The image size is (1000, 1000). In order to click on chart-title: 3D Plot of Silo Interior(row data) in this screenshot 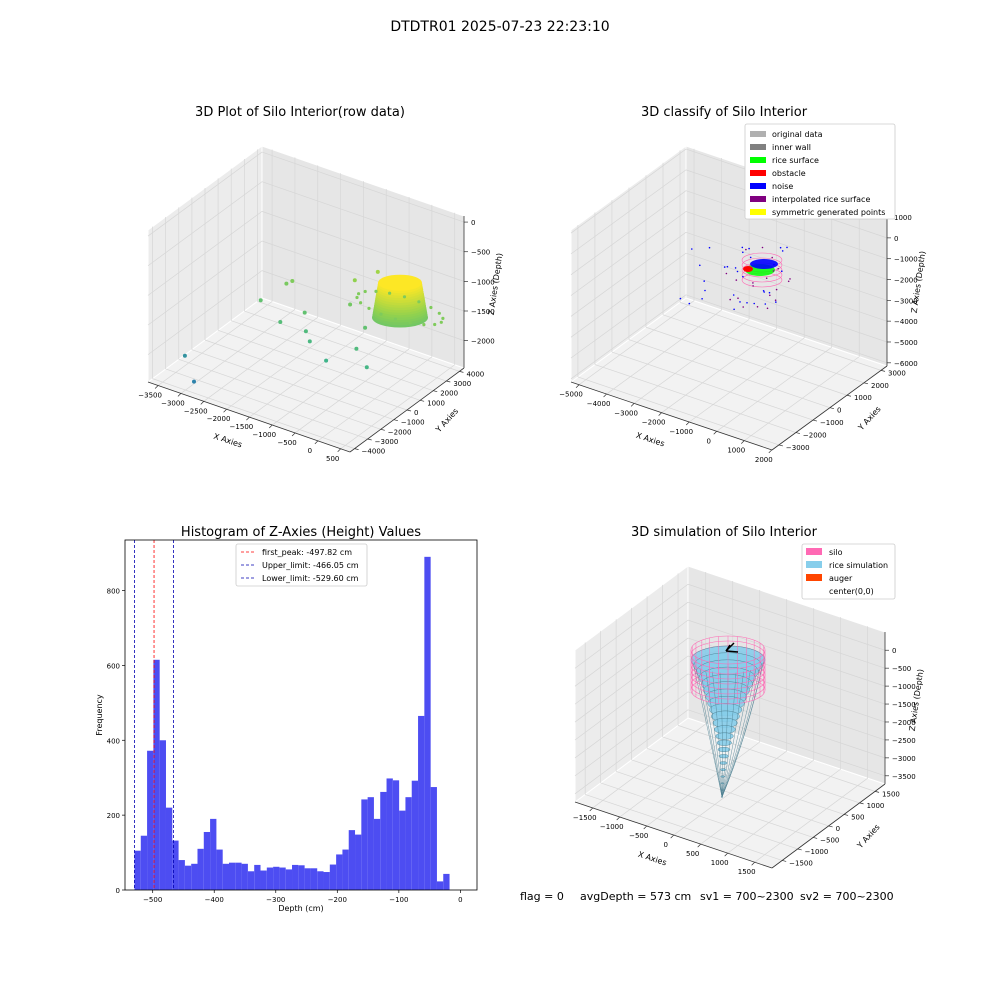, I will do `click(300, 112)`.